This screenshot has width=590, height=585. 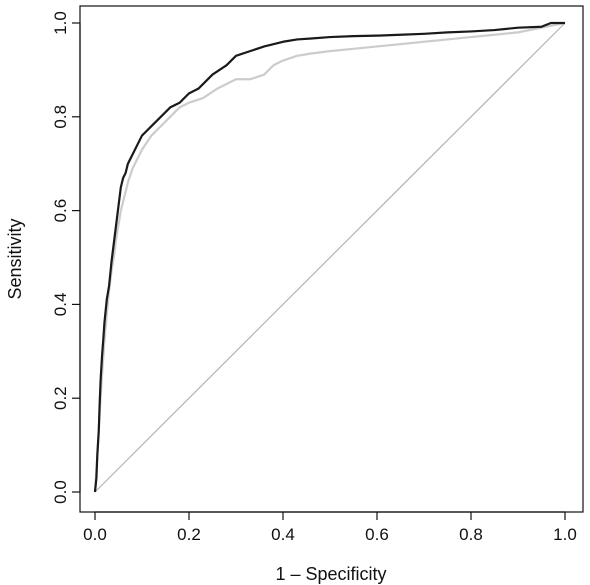 What do you see at coordinates (60, 211) in the screenshot?
I see `y-tick-label: 0.6` at bounding box center [60, 211].